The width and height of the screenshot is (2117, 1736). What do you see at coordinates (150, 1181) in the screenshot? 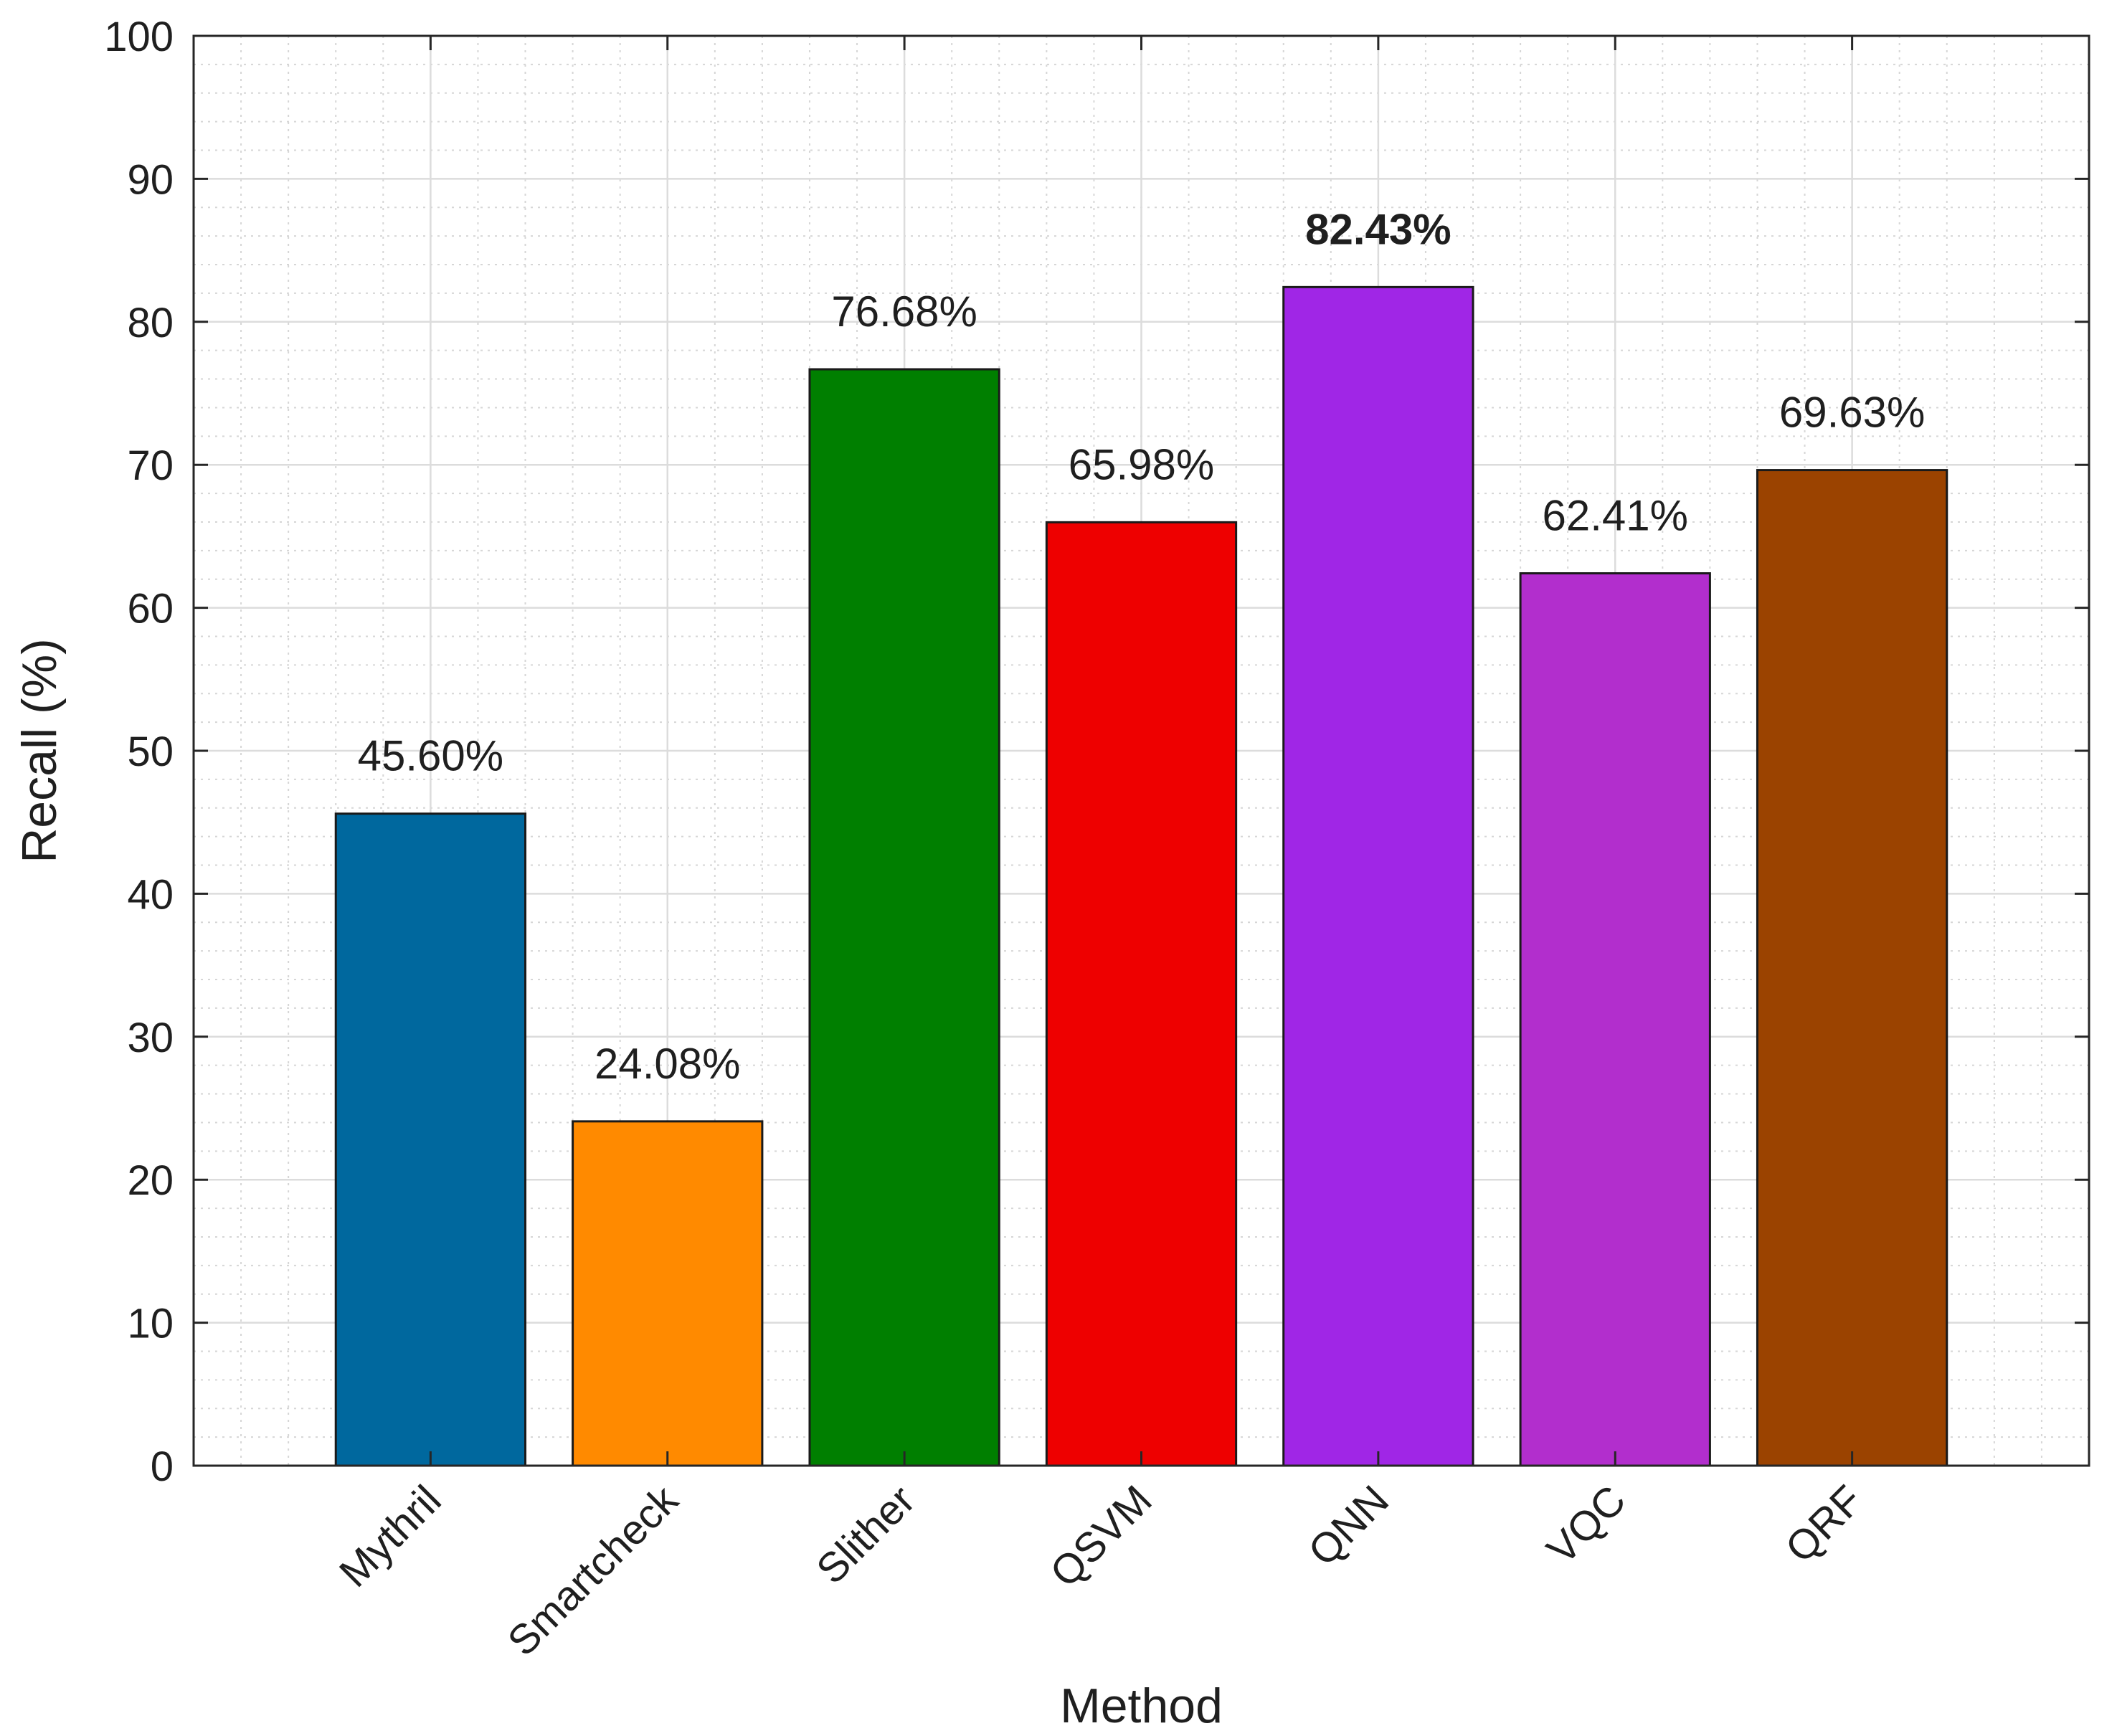
I see `y-tick-label: 20` at bounding box center [150, 1181].